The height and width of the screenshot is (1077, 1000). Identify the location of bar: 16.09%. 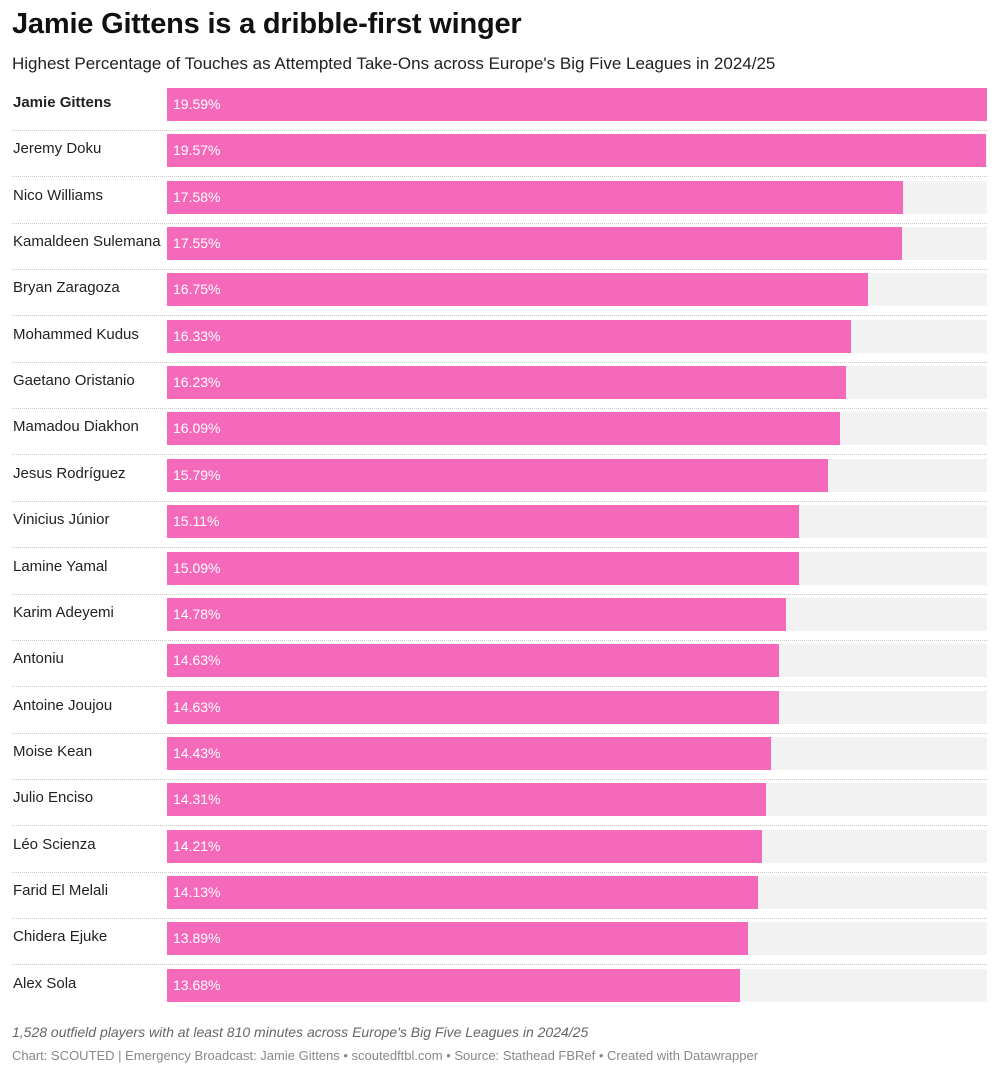
(504, 429).